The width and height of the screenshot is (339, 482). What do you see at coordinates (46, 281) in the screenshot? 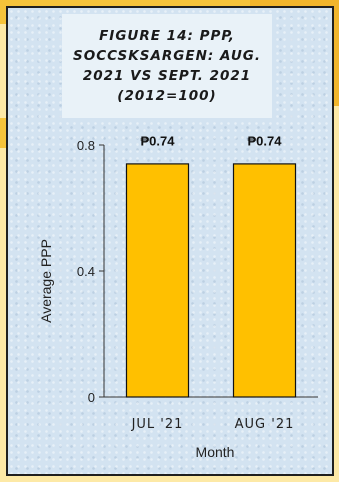
I see `y-axis-title: Average PPP` at bounding box center [46, 281].